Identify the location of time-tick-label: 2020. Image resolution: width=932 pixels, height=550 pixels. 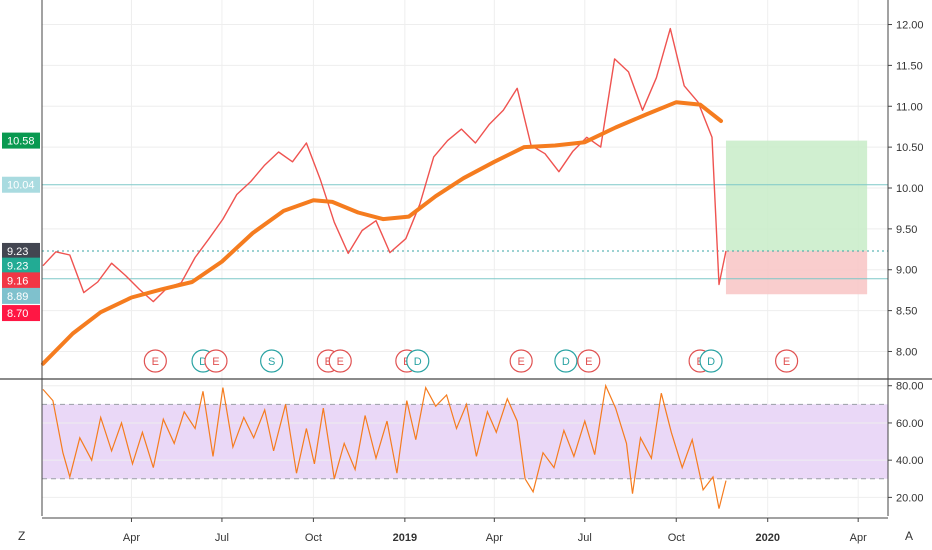
(767, 538).